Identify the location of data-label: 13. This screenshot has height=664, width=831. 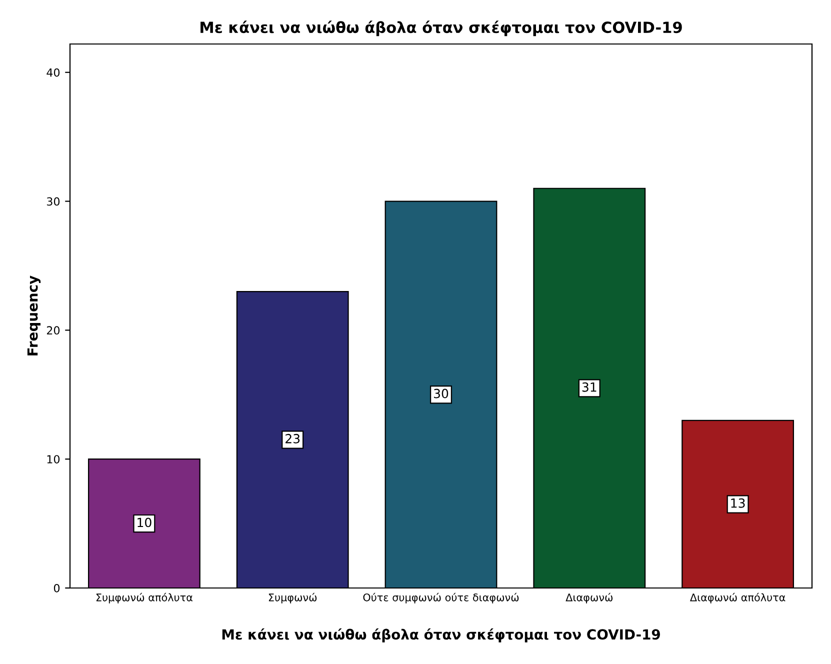
(738, 503).